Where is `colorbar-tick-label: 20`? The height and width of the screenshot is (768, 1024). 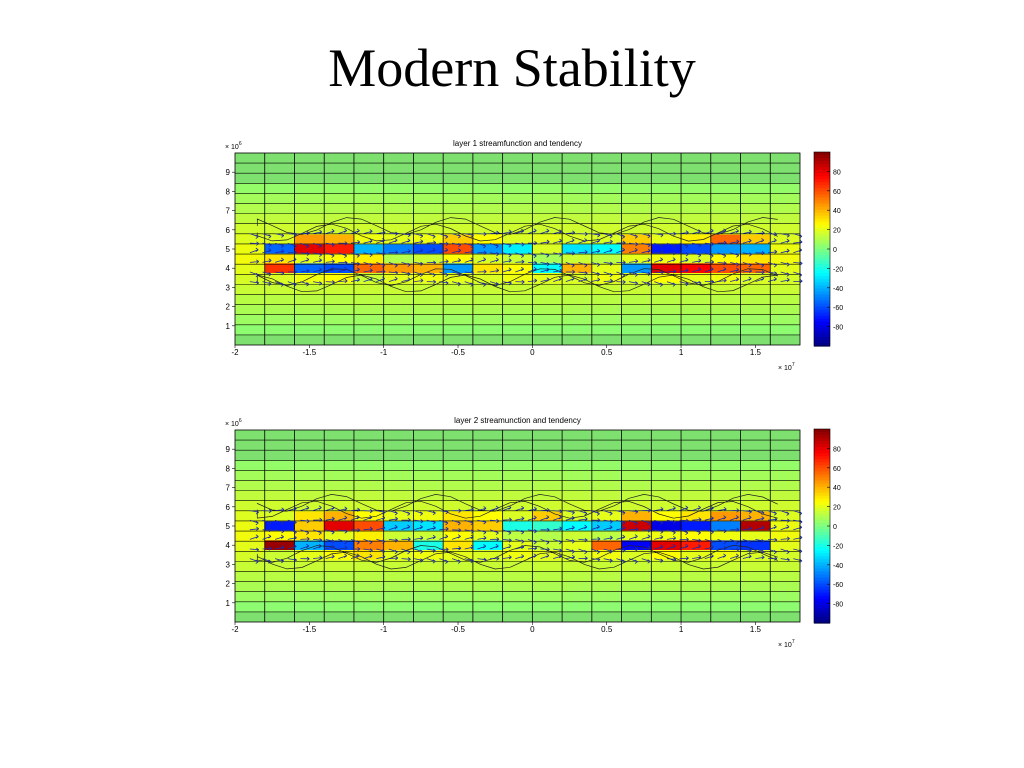 colorbar-tick-label: 20 is located at coordinates (837, 231).